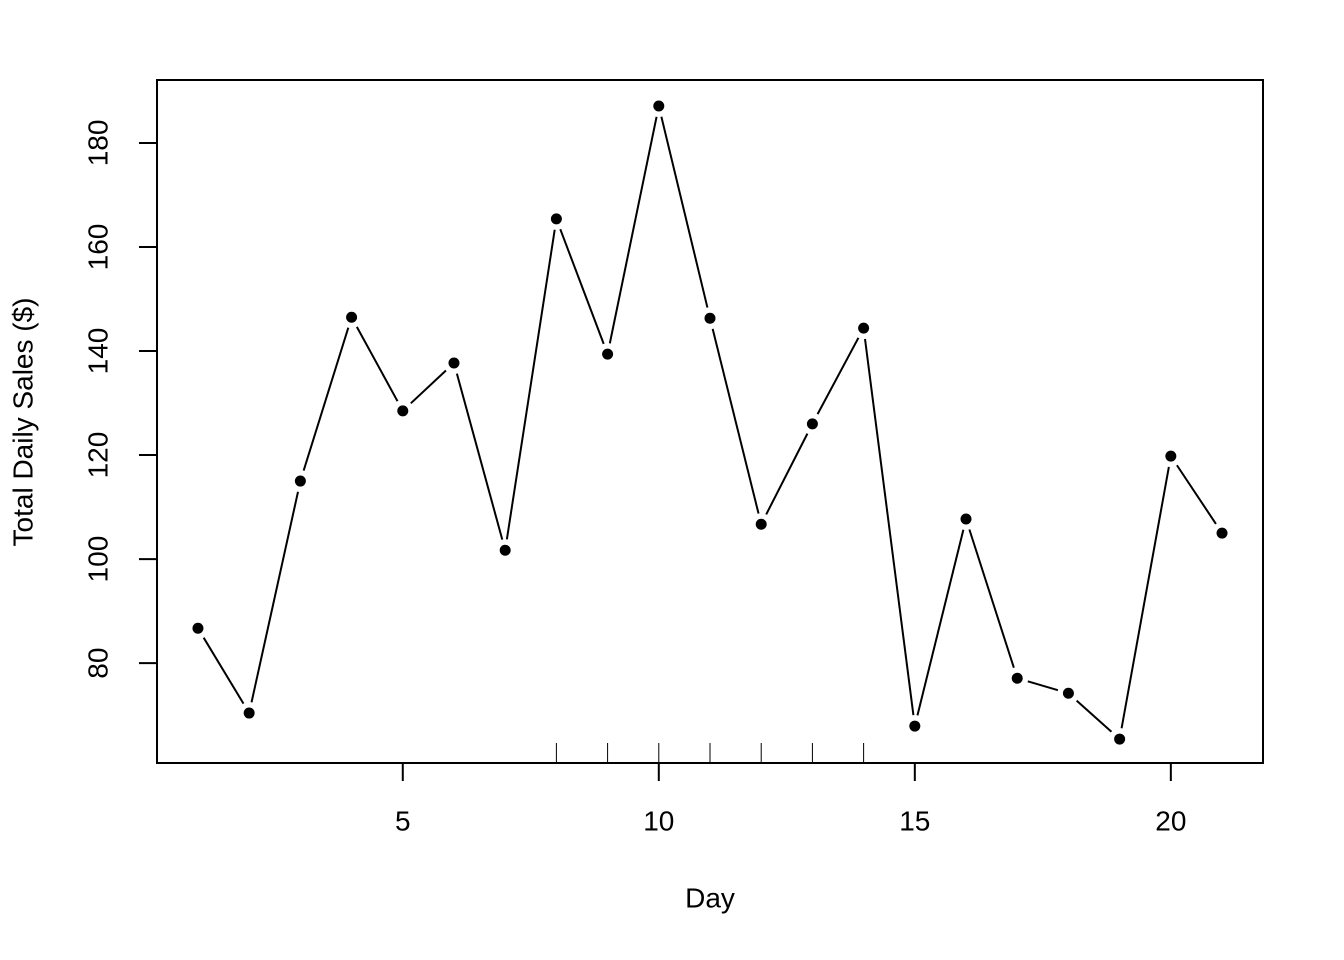 The height and width of the screenshot is (960, 1344). What do you see at coordinates (97, 351) in the screenshot?
I see `y-tick-label: 140` at bounding box center [97, 351].